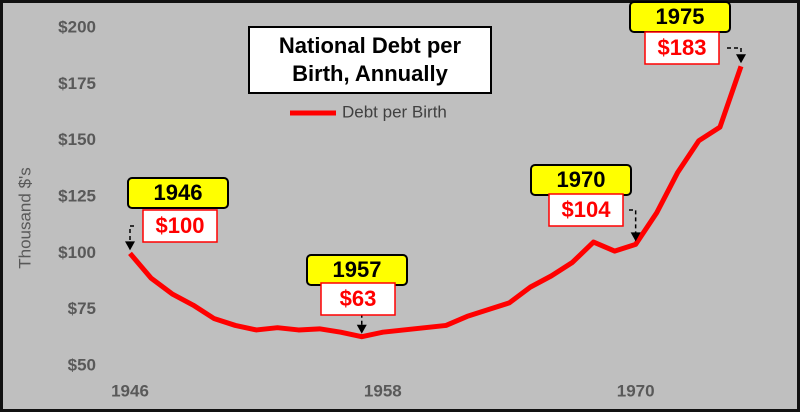 The width and height of the screenshot is (800, 412). Describe the element at coordinates (77, 139) in the screenshot. I see `y-tick-label: $150` at that location.